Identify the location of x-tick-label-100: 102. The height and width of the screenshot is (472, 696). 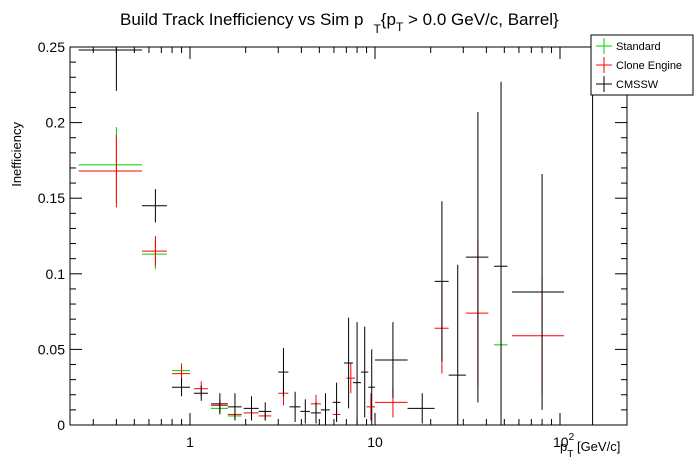
(564, 441).